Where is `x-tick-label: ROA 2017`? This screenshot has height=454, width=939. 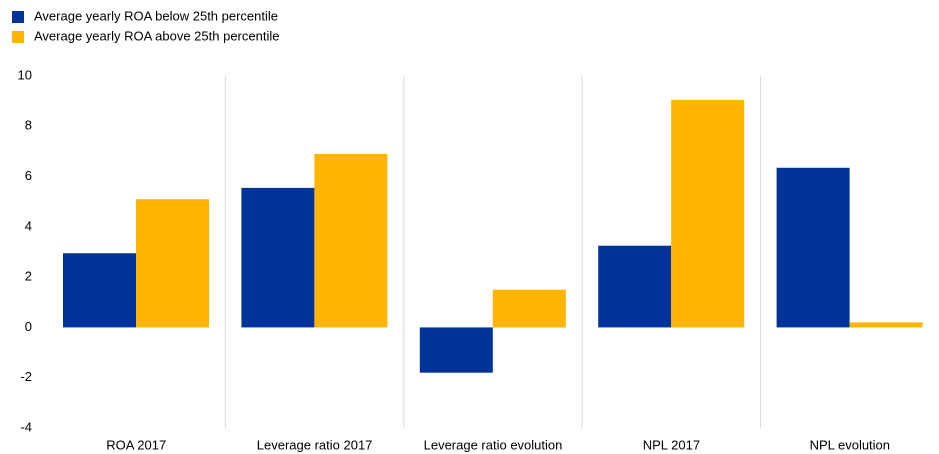 x-tick-label: ROA 2017 is located at coordinates (136, 444).